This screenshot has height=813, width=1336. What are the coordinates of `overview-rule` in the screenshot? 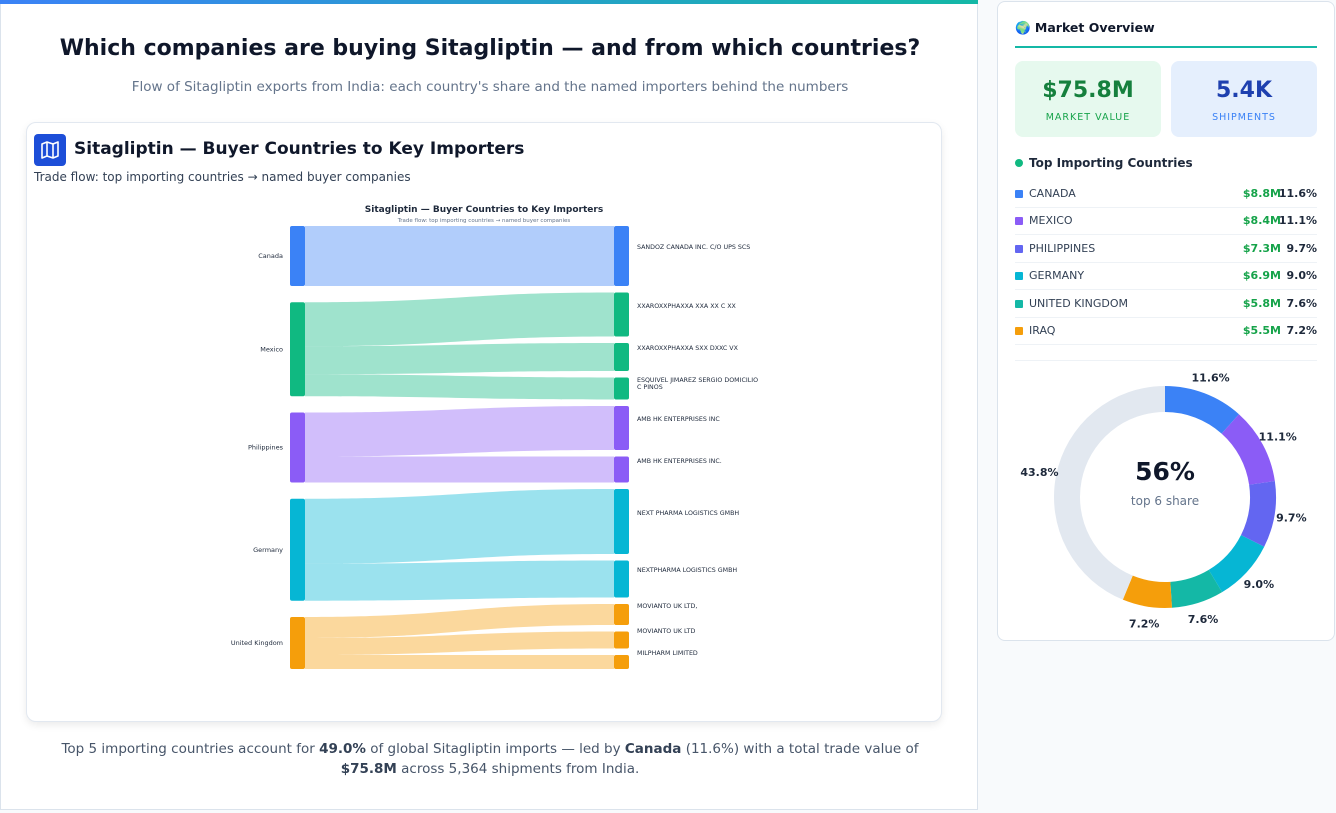 It's located at (1166, 47).